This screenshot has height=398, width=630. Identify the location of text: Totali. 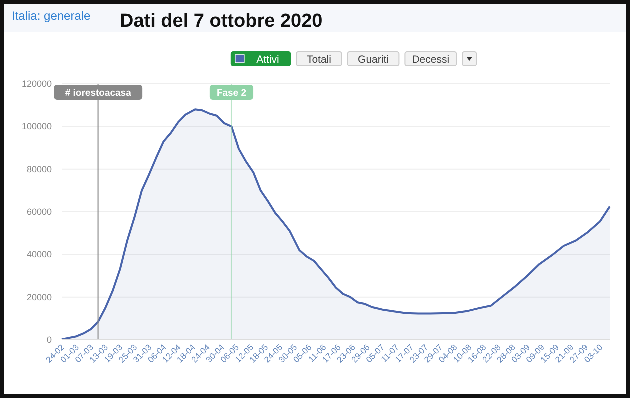
(319, 60).